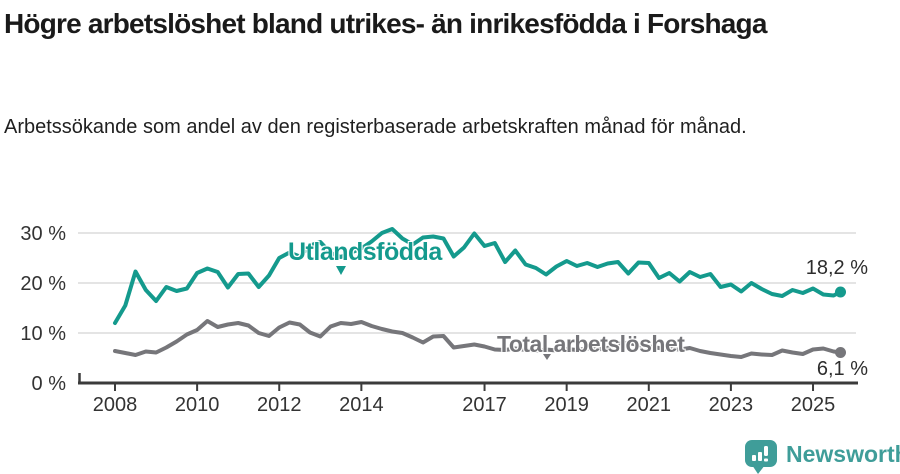 This screenshot has height=474, width=900. Describe the element at coordinates (566, 405) in the screenshot. I see `x-axis-tick-label: 2019` at that location.